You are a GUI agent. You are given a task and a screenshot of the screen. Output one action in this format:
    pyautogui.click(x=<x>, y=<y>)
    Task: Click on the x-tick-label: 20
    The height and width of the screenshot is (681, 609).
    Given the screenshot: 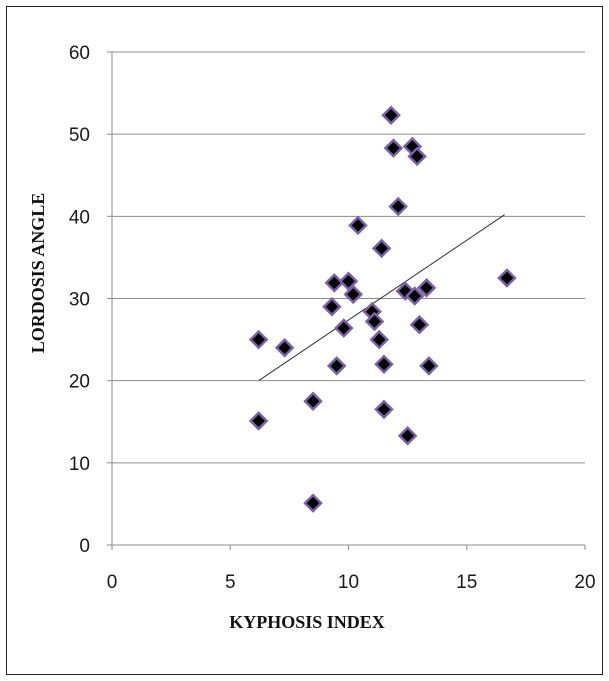 What is the action you would take?
    pyautogui.click(x=584, y=582)
    